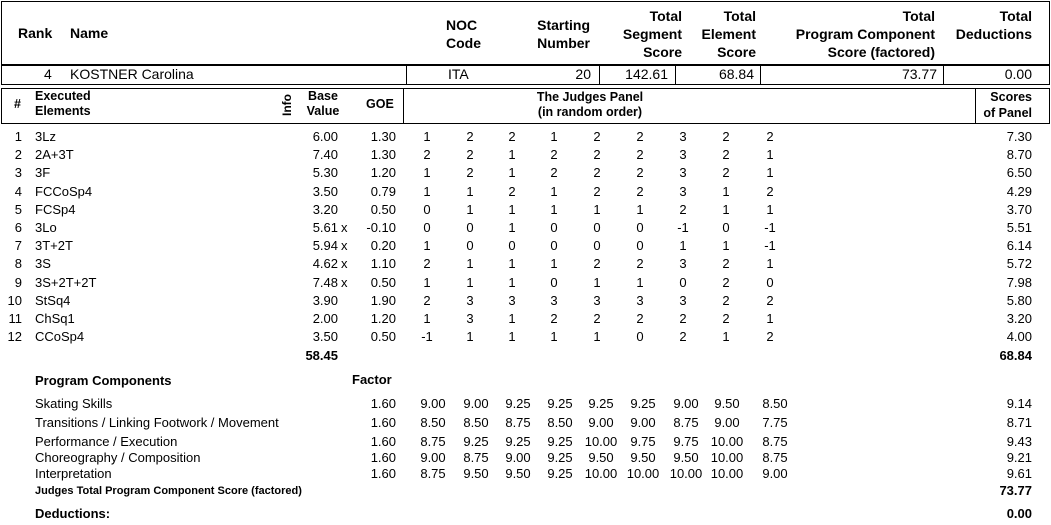  Describe the element at coordinates (1015, 16) in the screenshot. I see `ded-label-line1: Total` at that location.